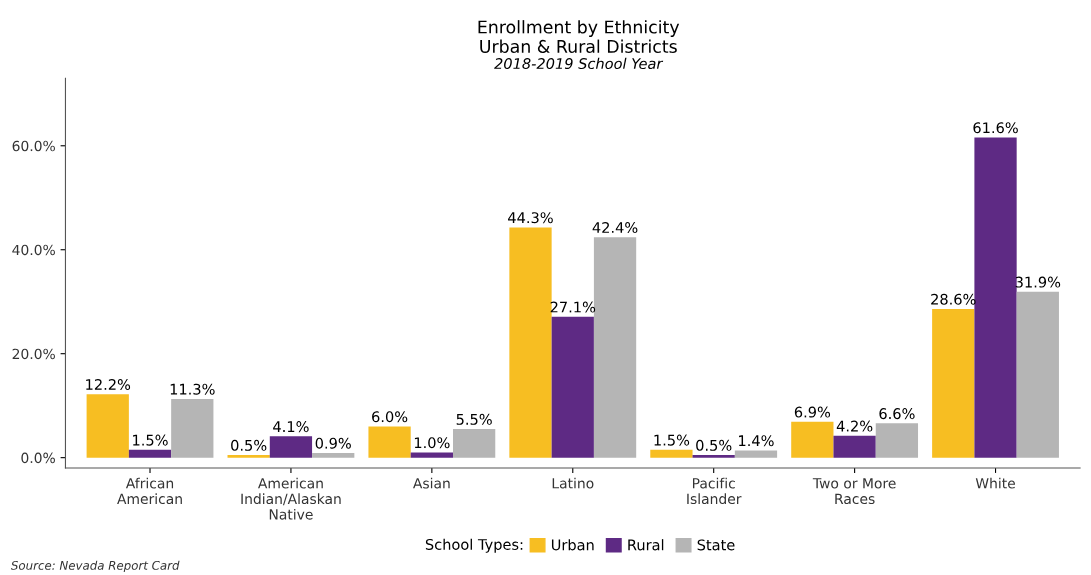  What do you see at coordinates (995, 483) in the screenshot?
I see `x-tick-label: White` at bounding box center [995, 483].